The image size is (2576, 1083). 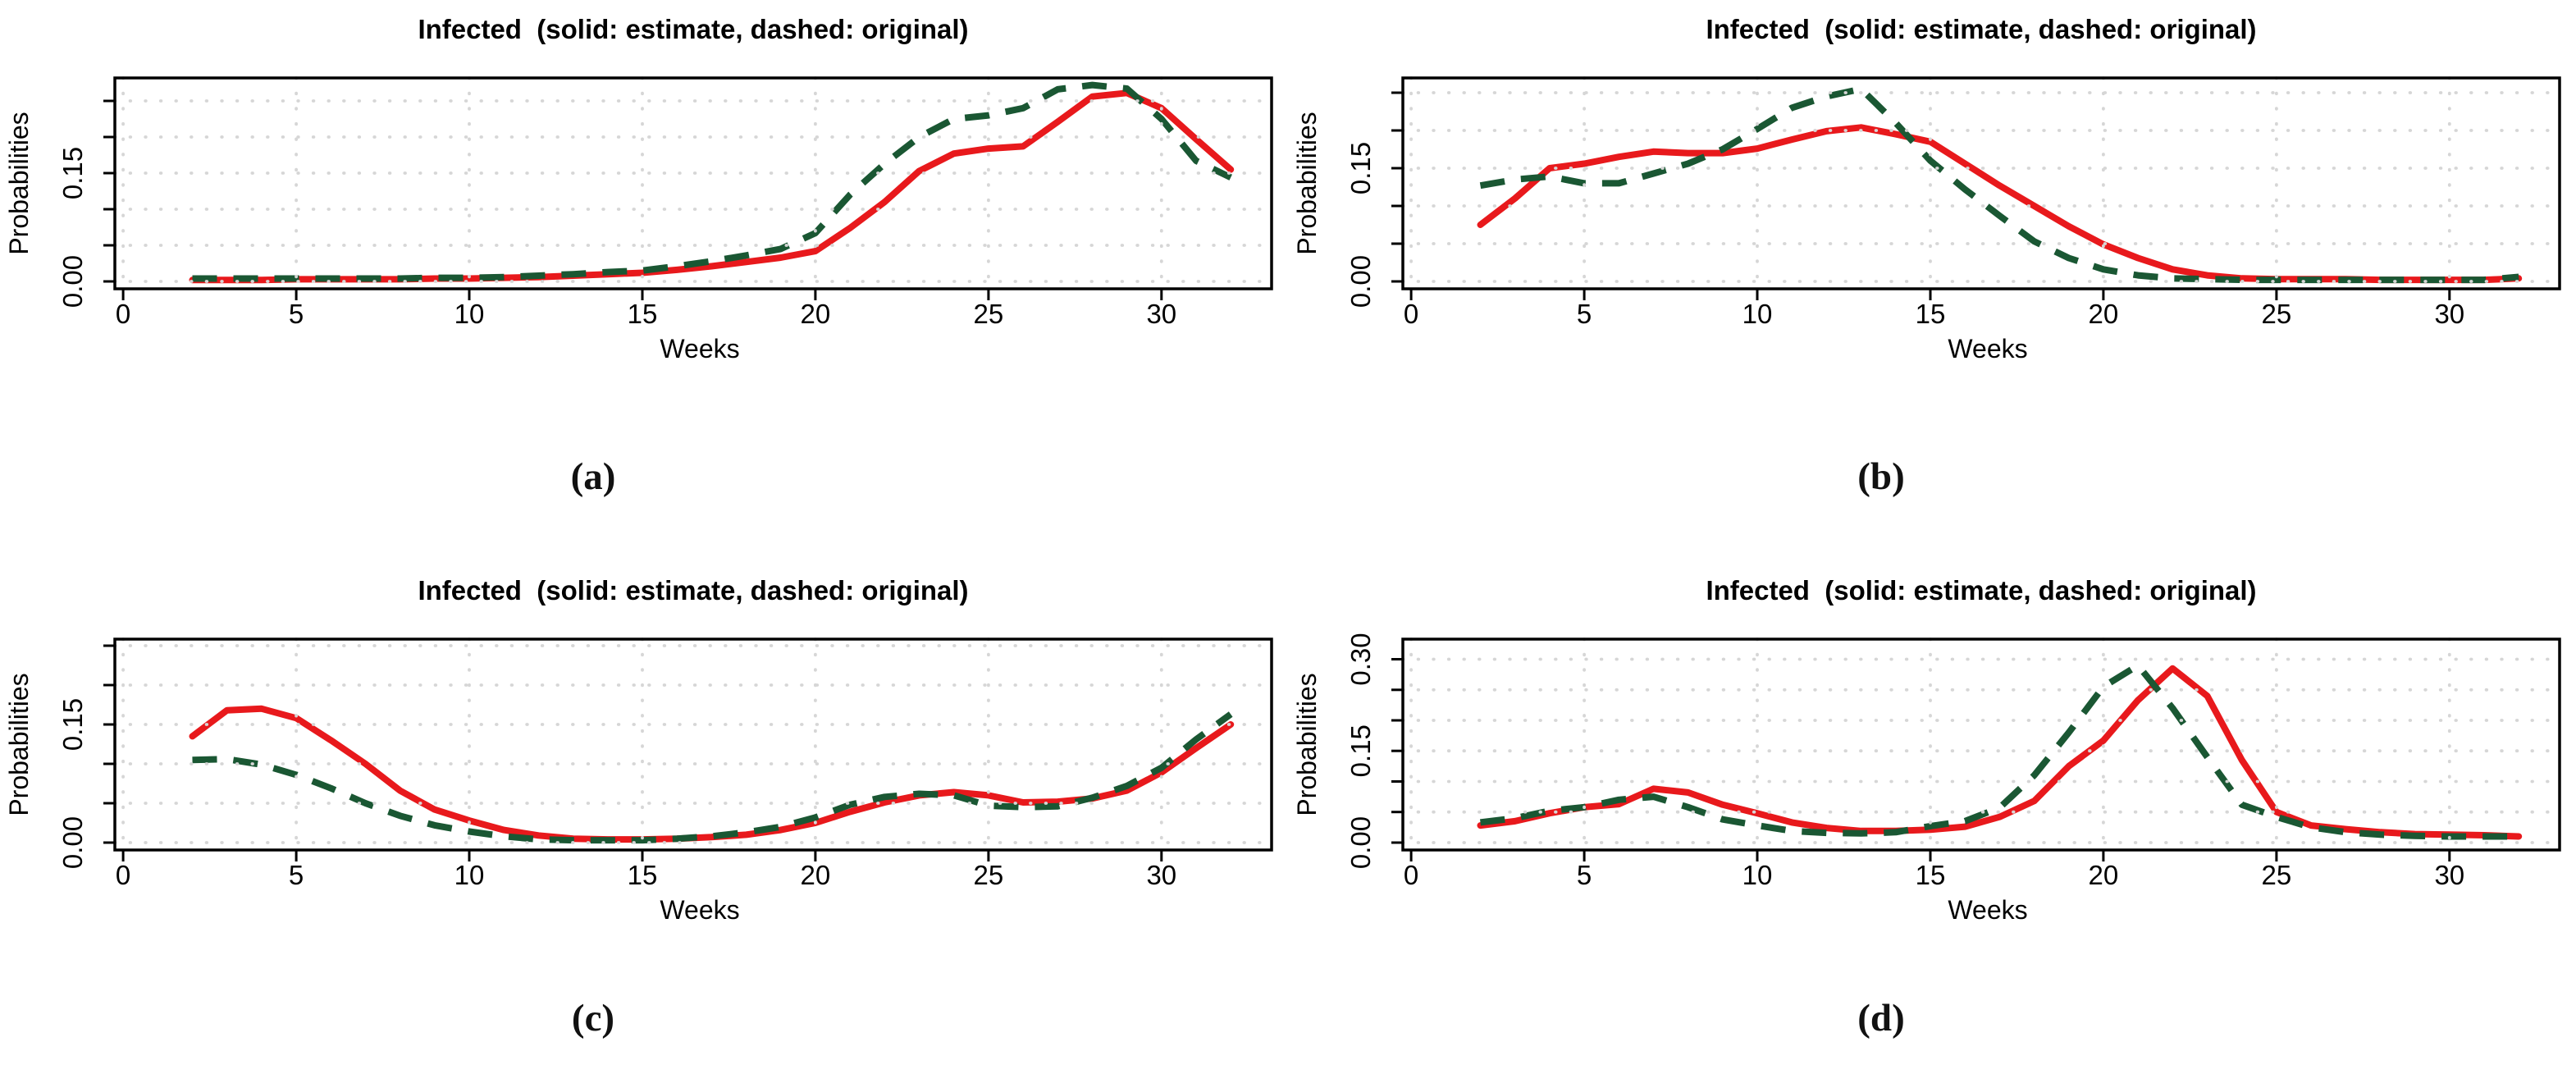 I want to click on caption-b: (b), so click(x=1881, y=476).